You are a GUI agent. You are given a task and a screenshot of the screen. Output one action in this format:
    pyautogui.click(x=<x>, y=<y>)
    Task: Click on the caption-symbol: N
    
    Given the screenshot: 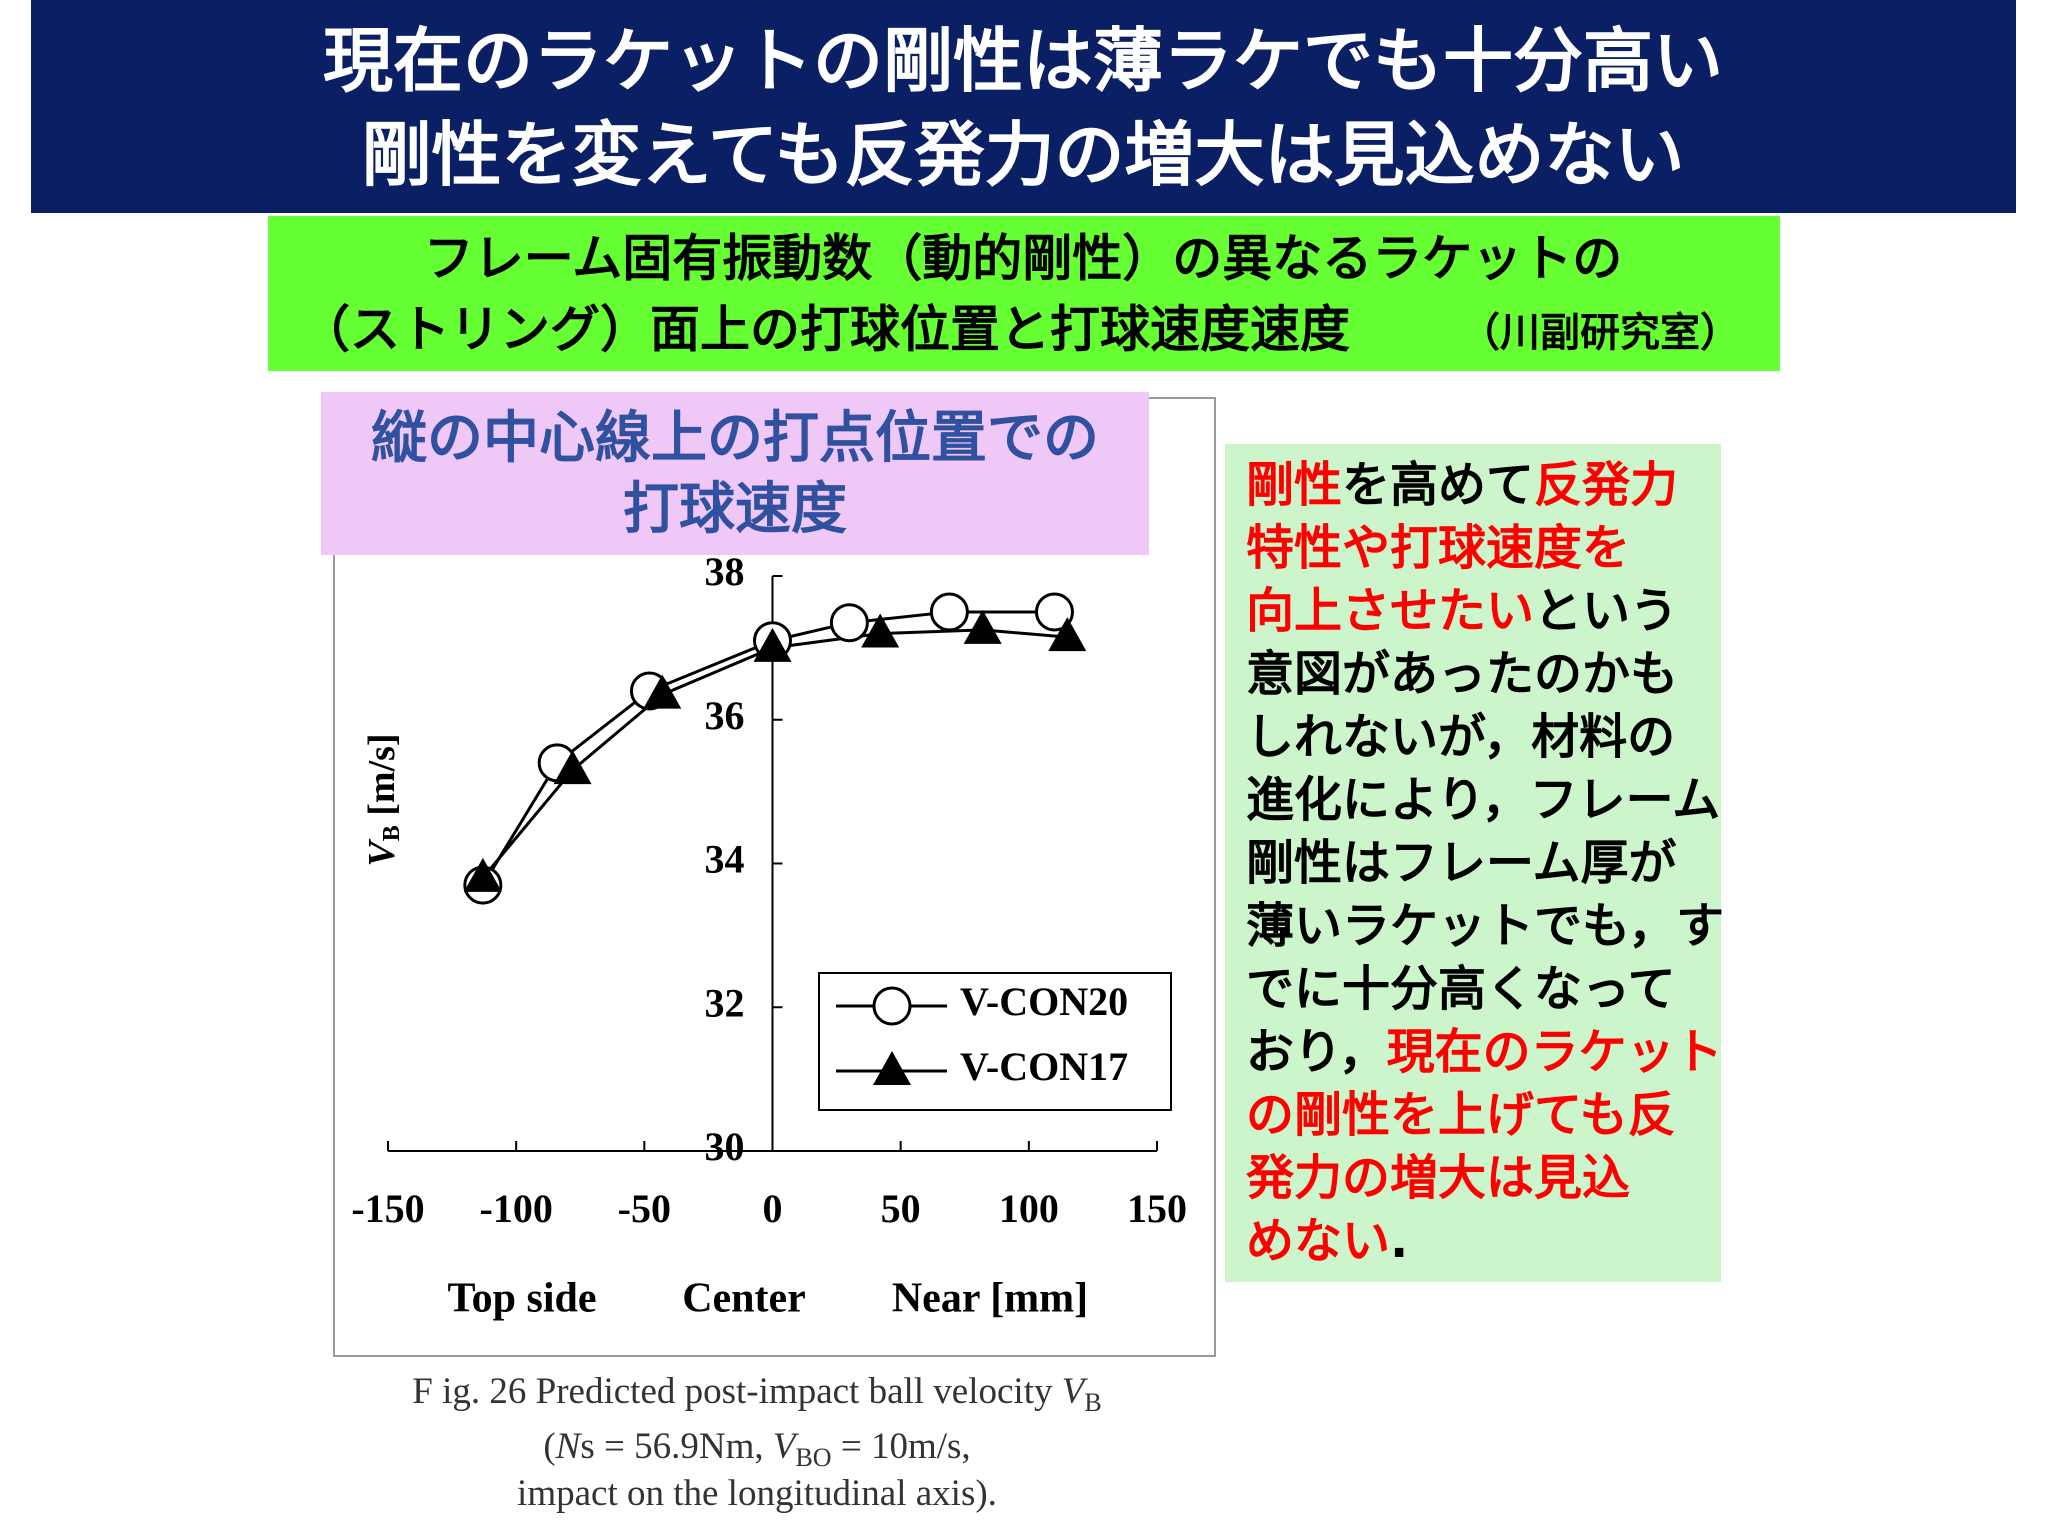 What is the action you would take?
    pyautogui.click(x=569, y=1446)
    